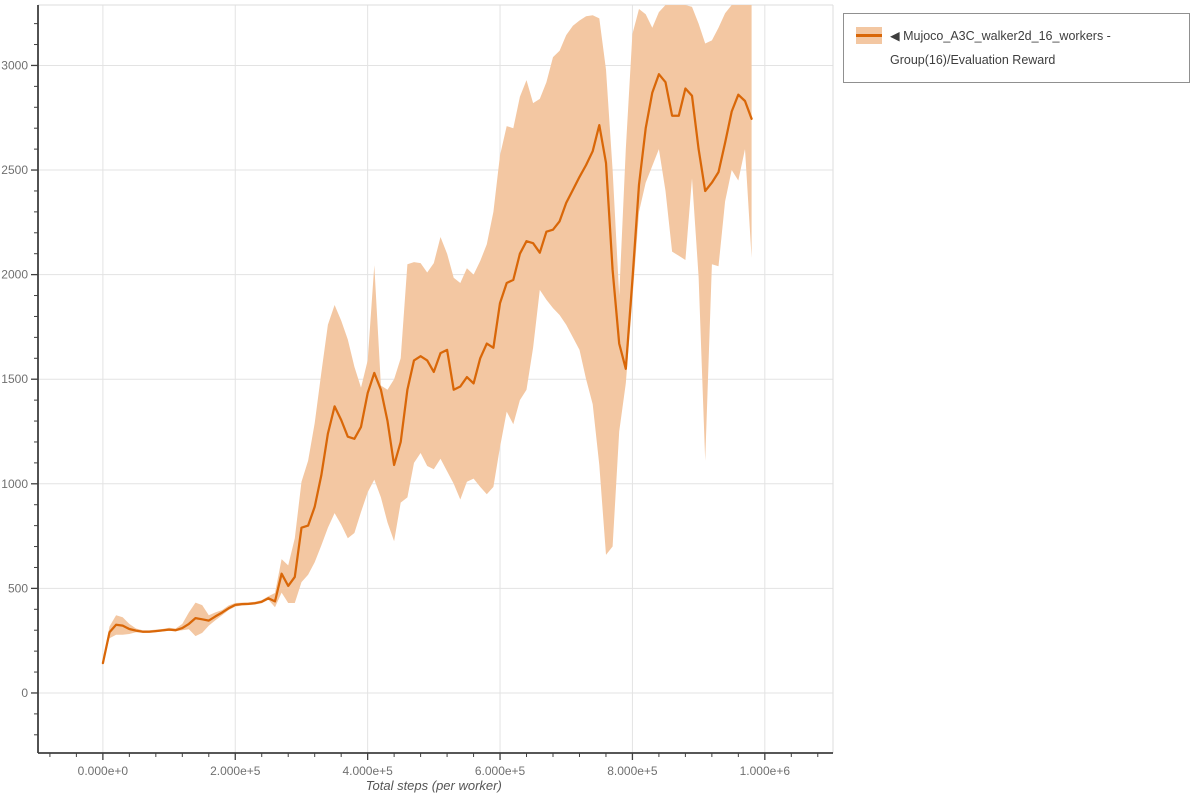  I want to click on svg-text: 6.000e+5, so click(500, 771).